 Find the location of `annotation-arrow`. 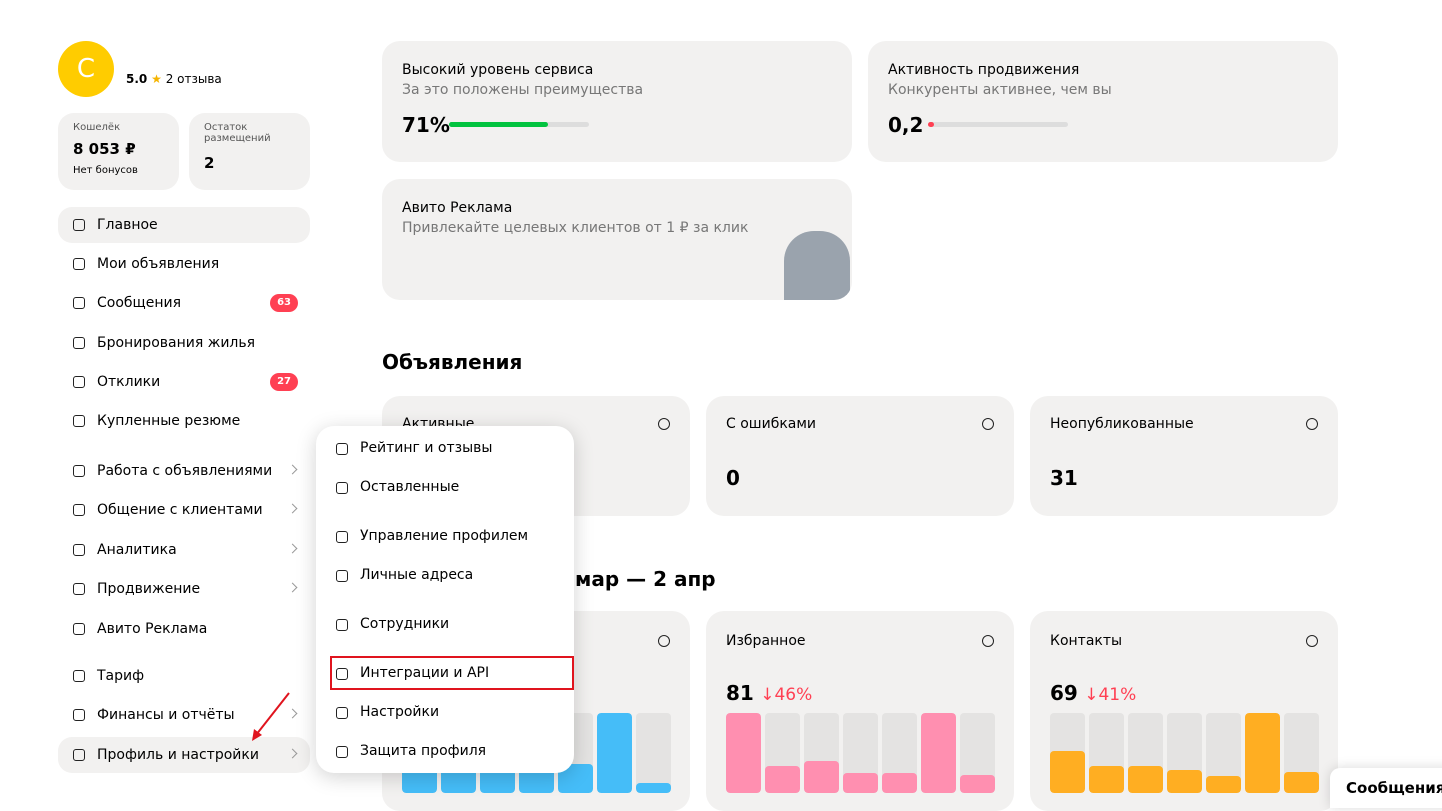

annotation-arrow is located at coordinates (271, 716).